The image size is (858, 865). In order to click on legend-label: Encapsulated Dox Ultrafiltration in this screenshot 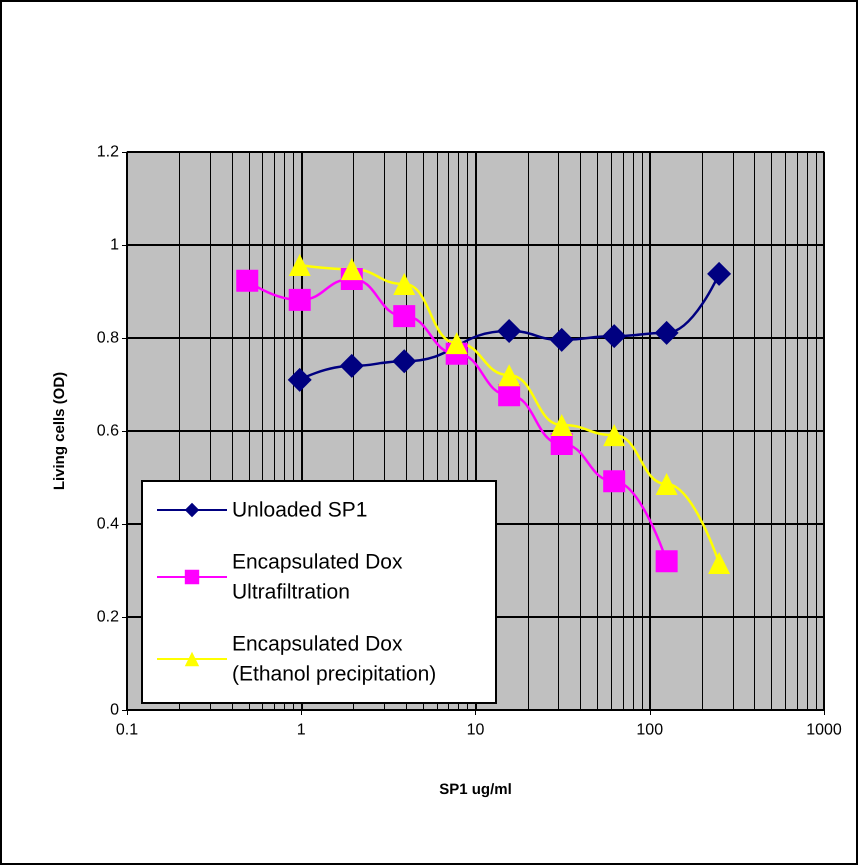, I will do `click(320, 577)`.